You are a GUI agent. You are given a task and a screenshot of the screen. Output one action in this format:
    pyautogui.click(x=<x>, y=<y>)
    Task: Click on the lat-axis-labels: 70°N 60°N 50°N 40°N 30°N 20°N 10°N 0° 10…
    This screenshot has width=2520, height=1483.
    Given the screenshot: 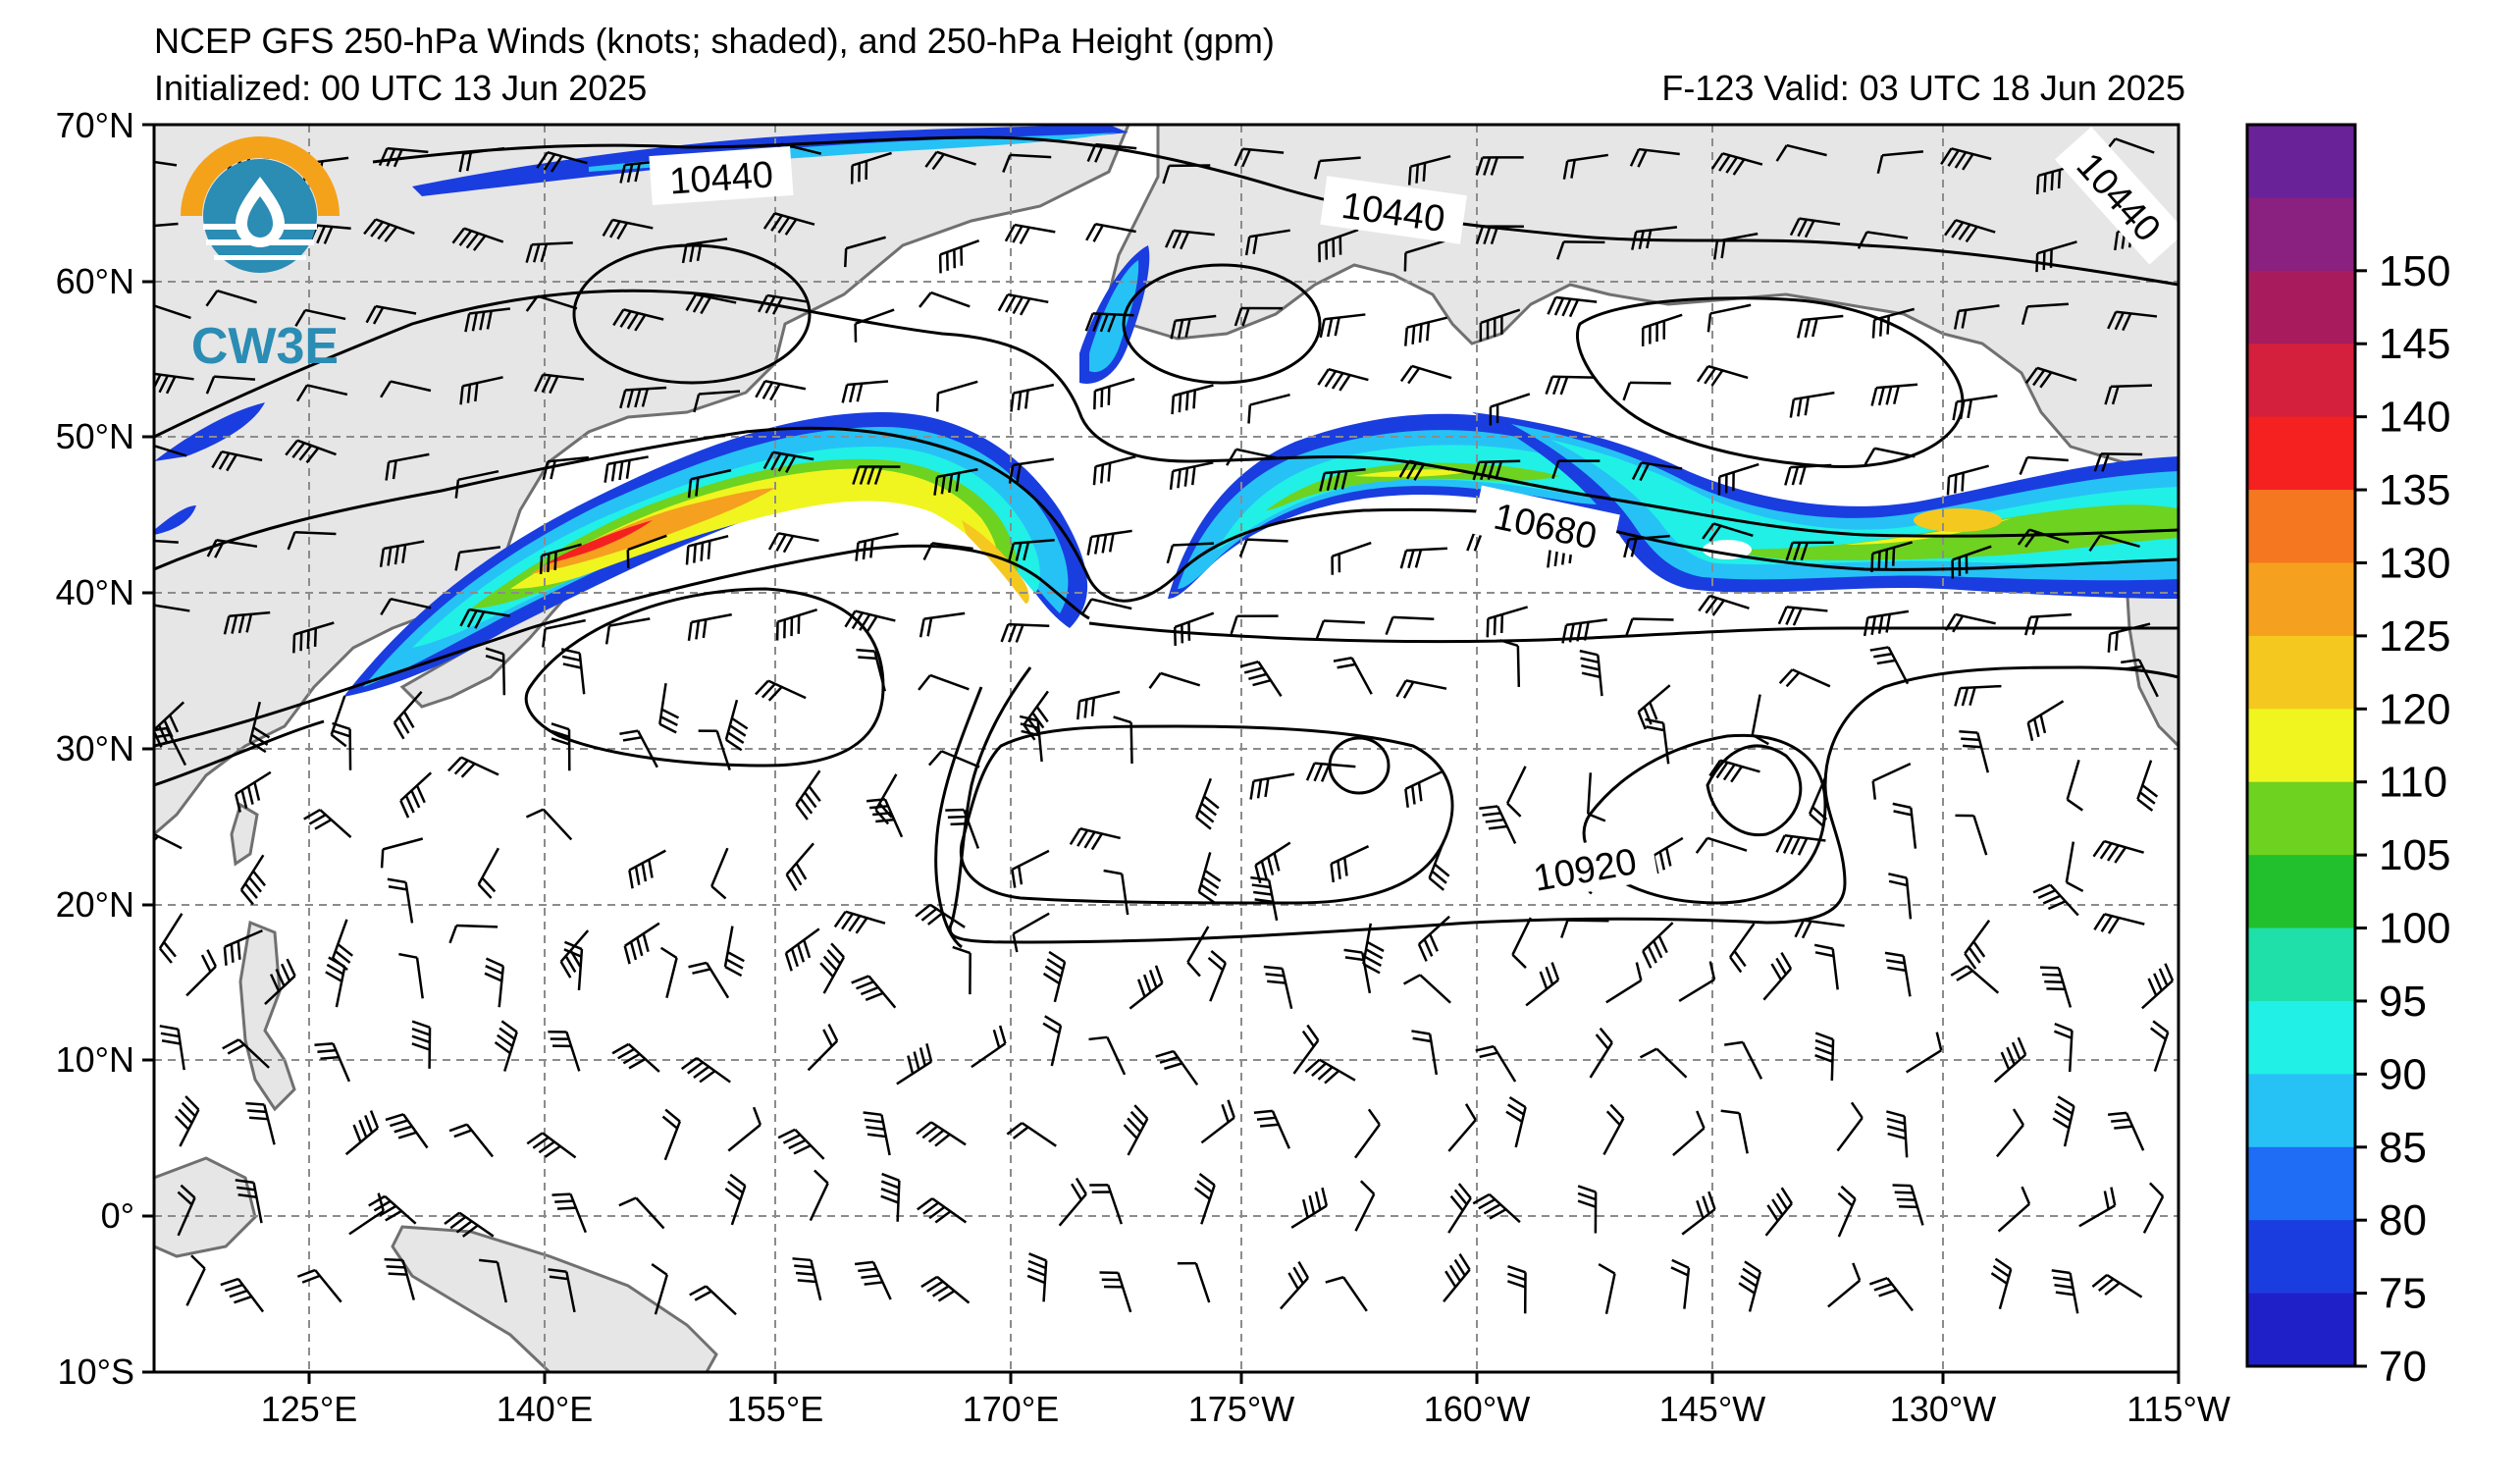 What is the action you would take?
    pyautogui.click(x=95, y=749)
    